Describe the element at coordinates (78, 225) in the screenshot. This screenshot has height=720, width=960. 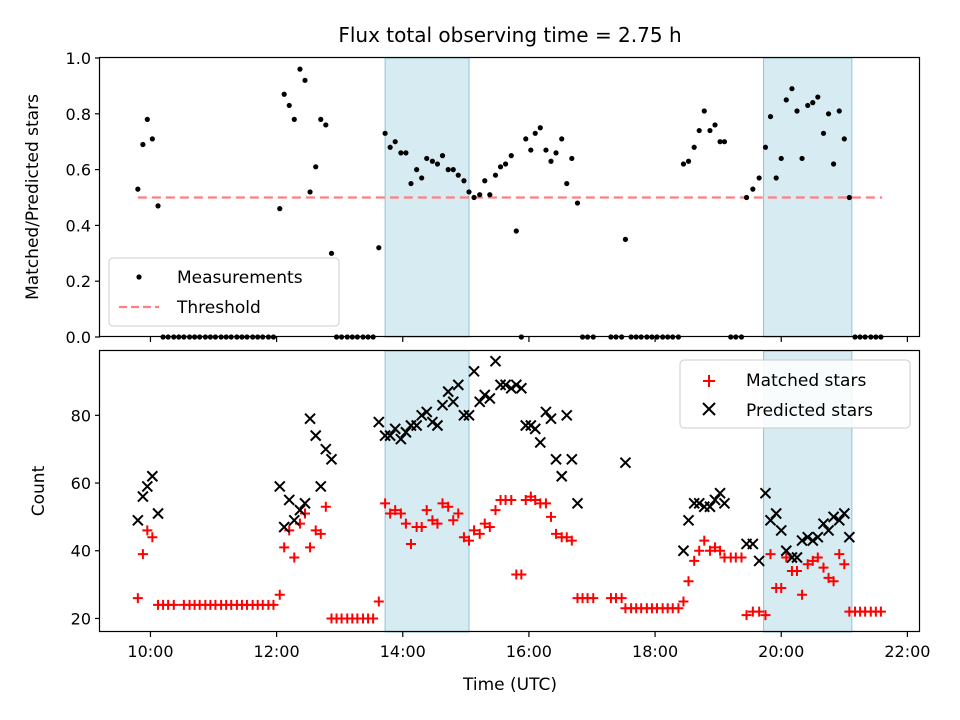
I see `top-ytick-label: 0.4` at that location.